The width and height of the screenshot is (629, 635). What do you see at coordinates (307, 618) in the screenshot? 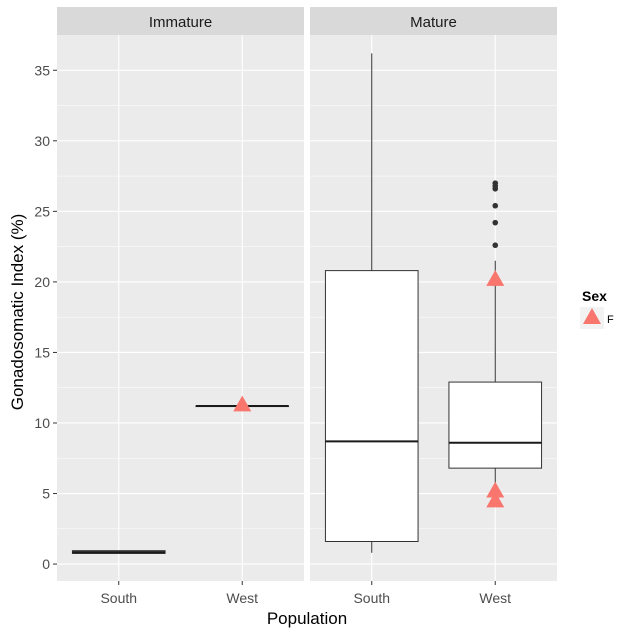
I see `x-axis-title: Population` at bounding box center [307, 618].